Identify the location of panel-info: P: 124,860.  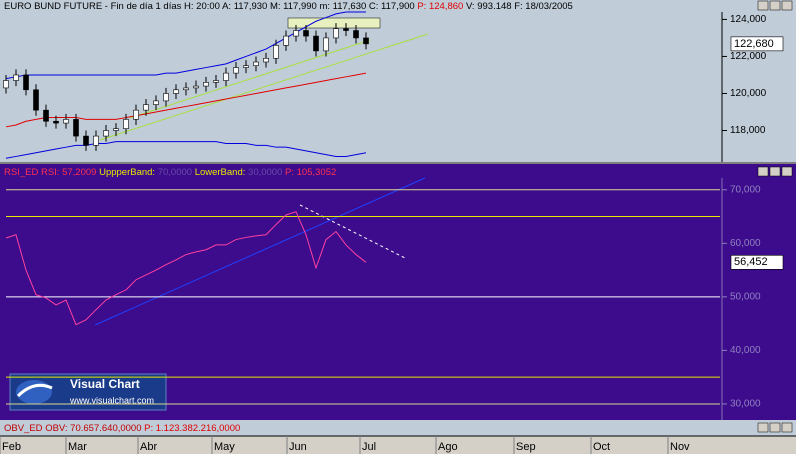
(440, 6).